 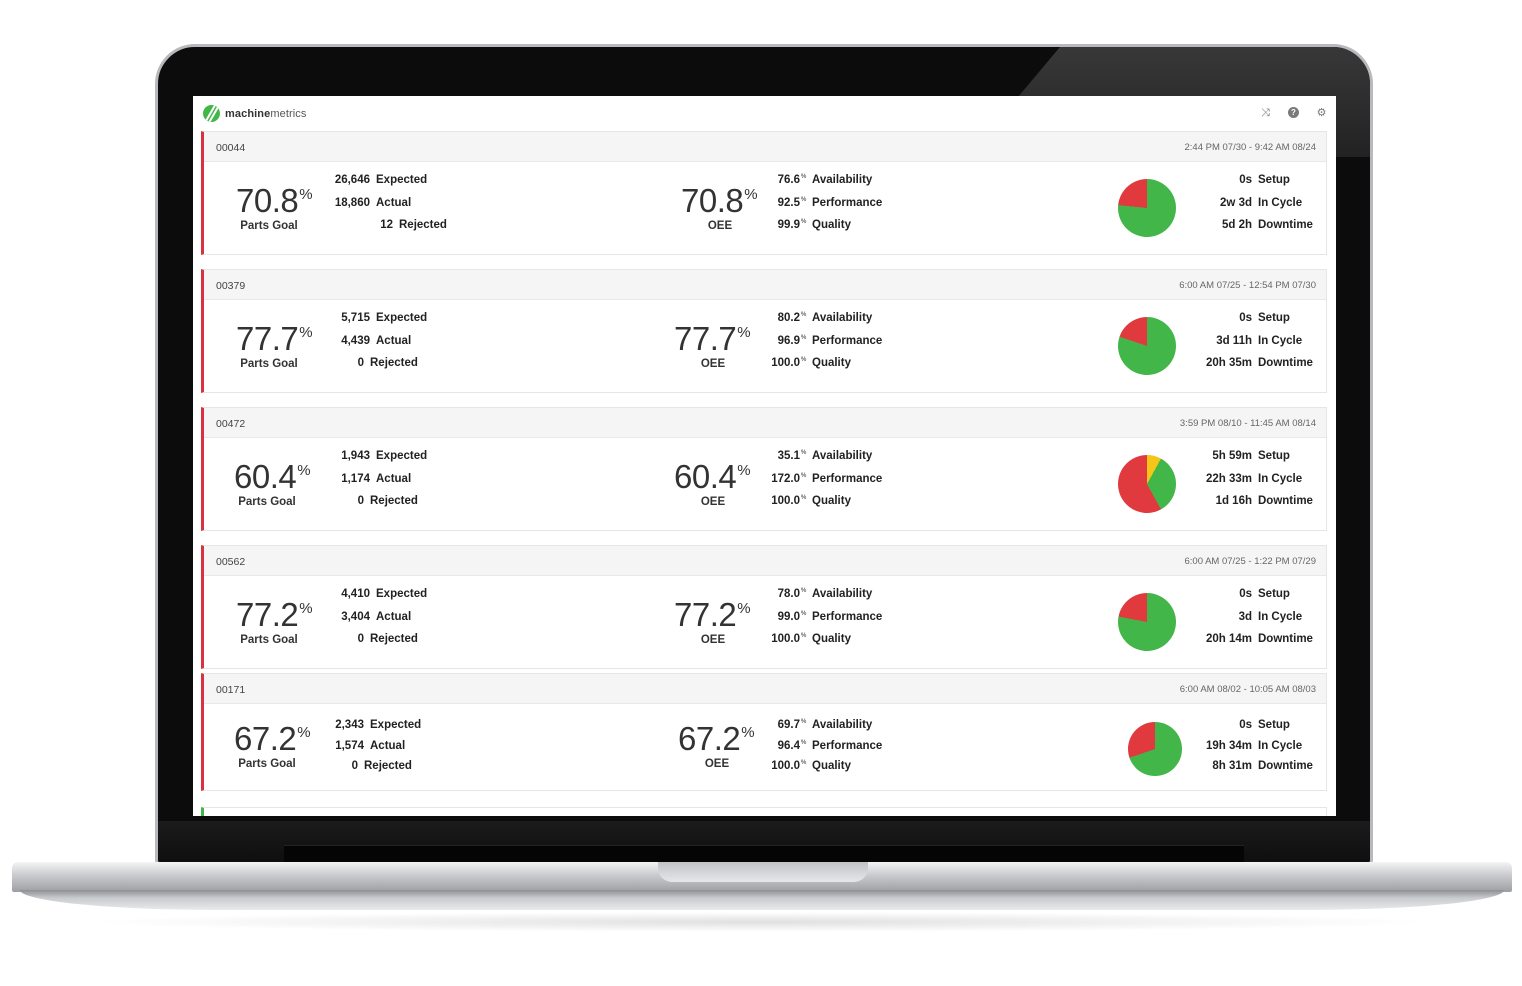 I want to click on machine-id: 00171, so click(x=231, y=690).